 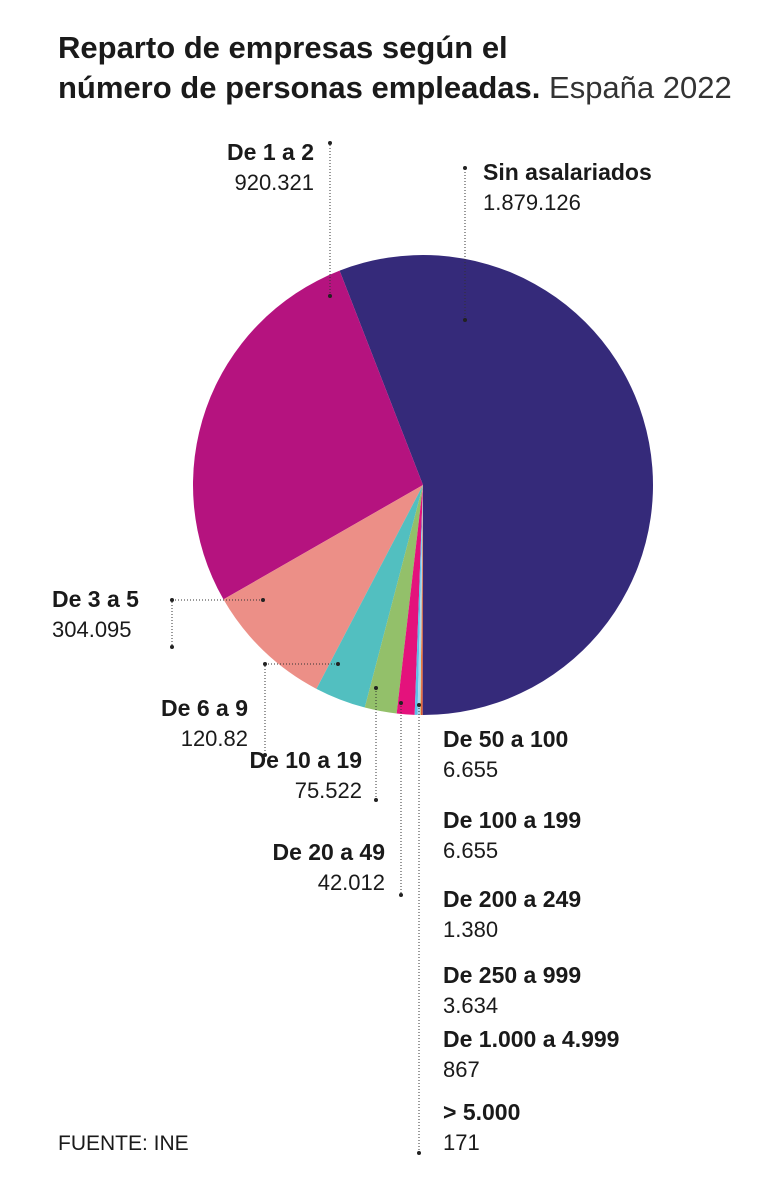 I want to click on category-label: De 100 a 199, so click(x=512, y=820).